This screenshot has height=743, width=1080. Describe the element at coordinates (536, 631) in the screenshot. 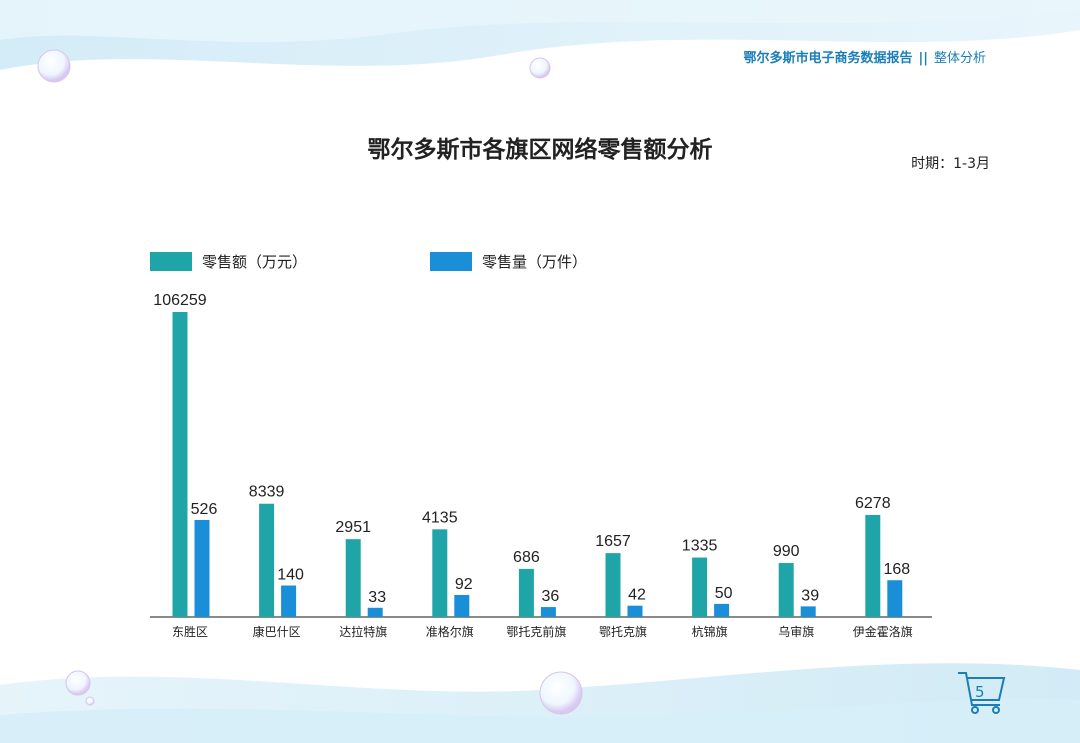

I see `x-tick-label: 鄂托克前旗` at that location.